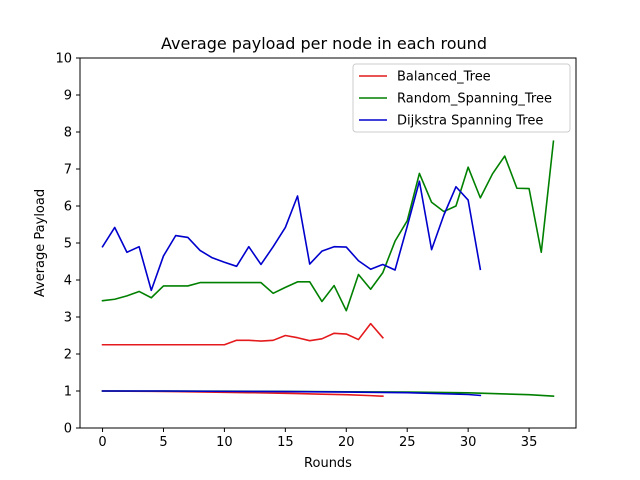 The image size is (640, 480). Describe the element at coordinates (474, 99) in the screenshot. I see `legend-label: Random_Spanning_Tree` at that location.